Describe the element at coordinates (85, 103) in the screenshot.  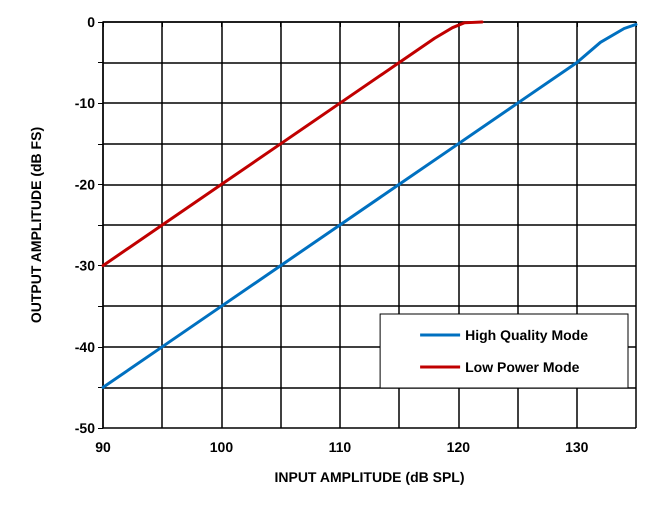
I see `y-tick-label: -10` at that location.